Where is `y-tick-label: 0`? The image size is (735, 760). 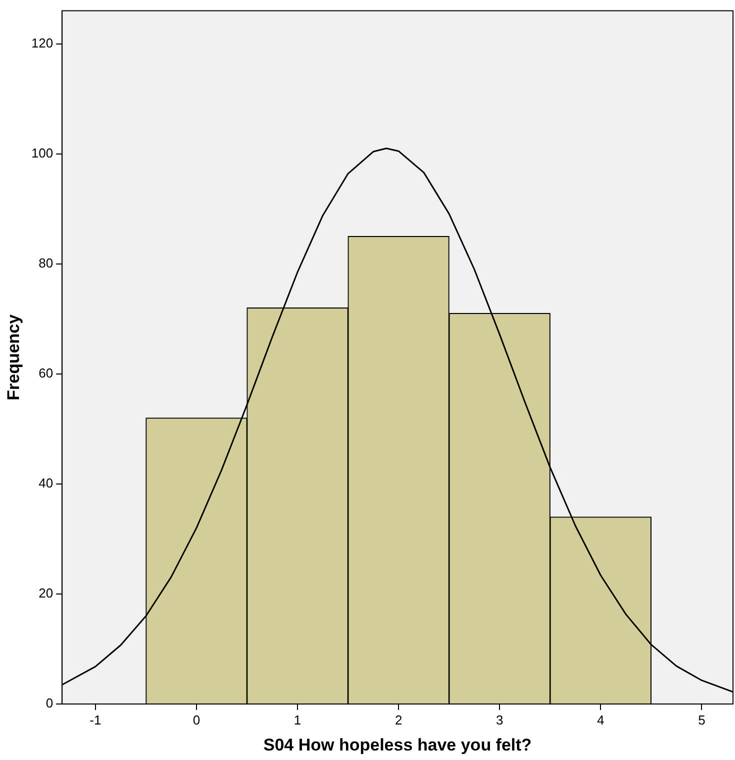 y-tick-label: 0 is located at coordinates (50, 703).